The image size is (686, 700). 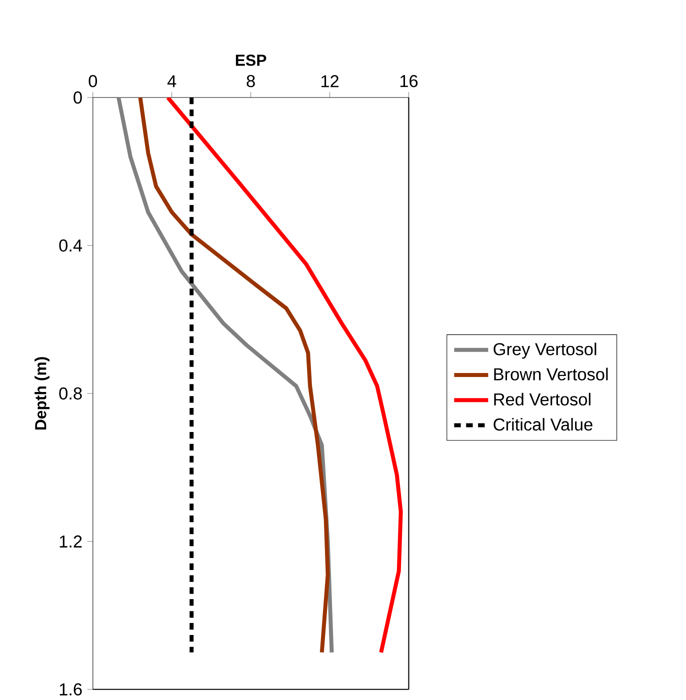 What do you see at coordinates (171, 81) in the screenshot?
I see `x-tick-label: 4` at bounding box center [171, 81].